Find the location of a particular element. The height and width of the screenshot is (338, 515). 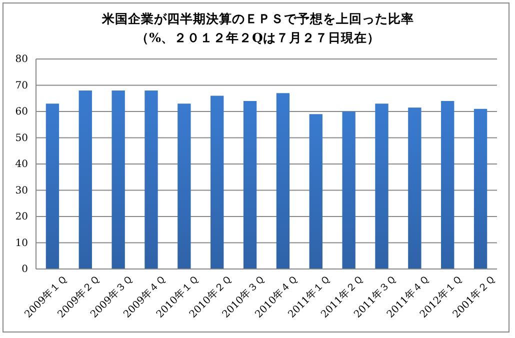

y-tick-label: 30 is located at coordinates (21, 190).